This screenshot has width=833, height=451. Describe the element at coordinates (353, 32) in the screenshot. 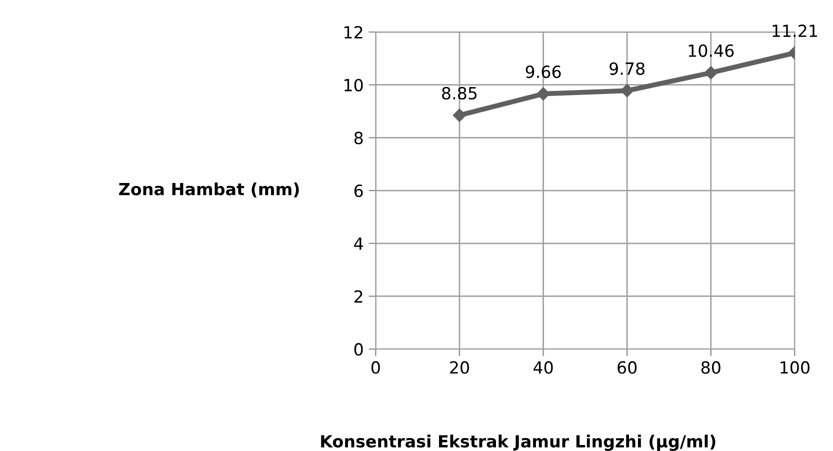

I see `y-tick-label: 12` at that location.